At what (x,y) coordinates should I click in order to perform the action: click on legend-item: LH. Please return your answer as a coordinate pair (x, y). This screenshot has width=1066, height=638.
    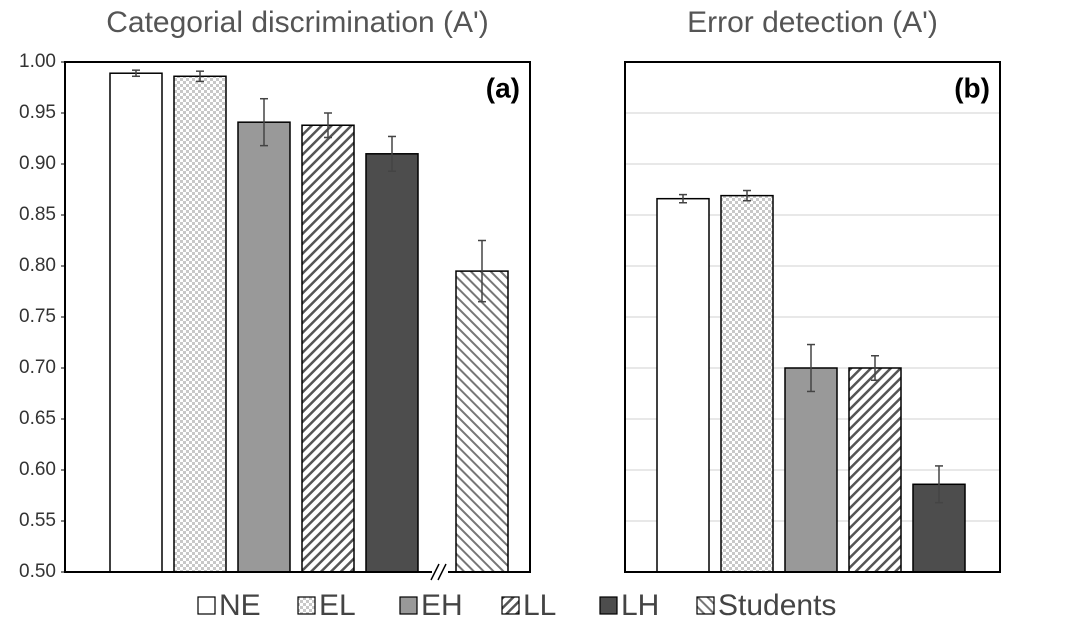
    Looking at the image, I should click on (629, 605).